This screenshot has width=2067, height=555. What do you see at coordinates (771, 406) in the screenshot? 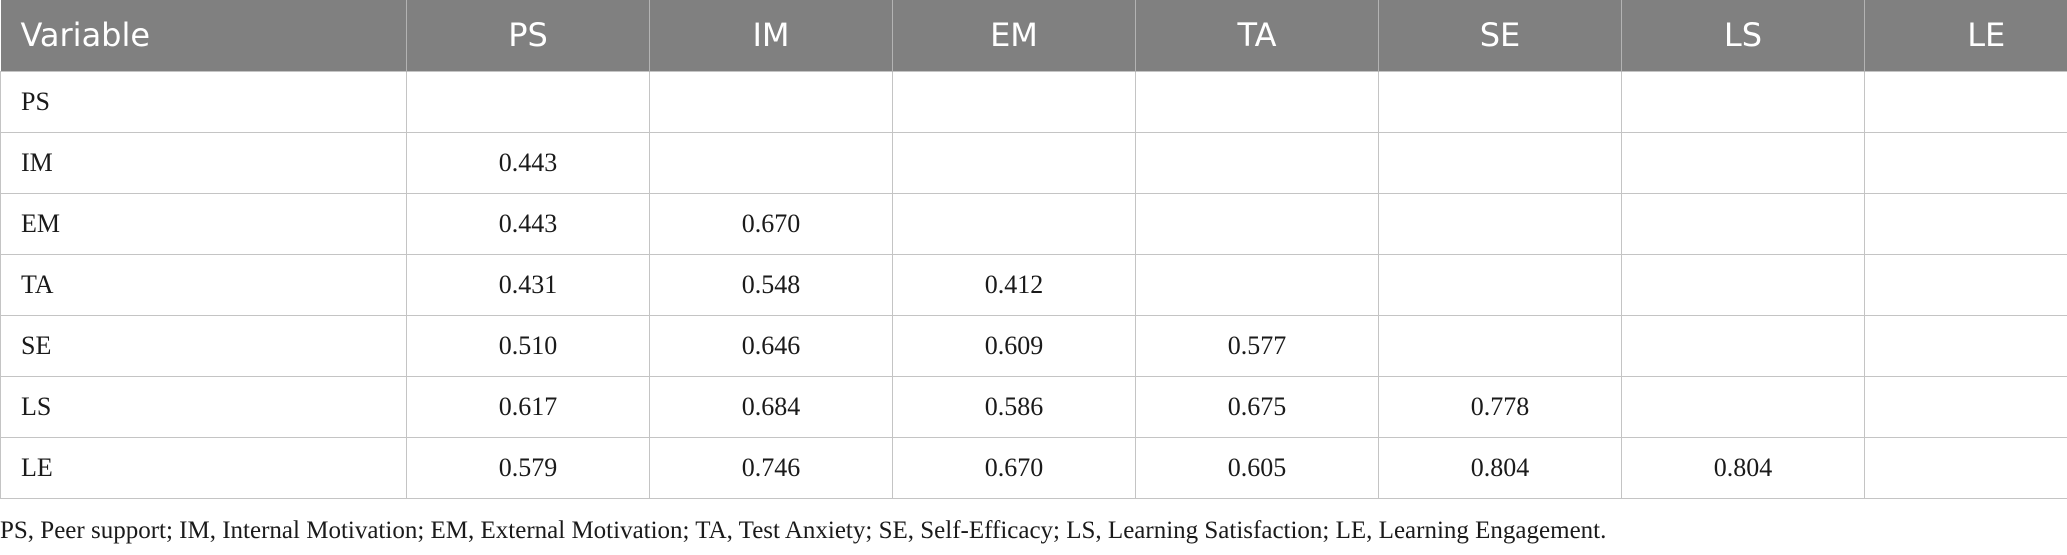
I see `table-cell: 0.684` at bounding box center [771, 406].